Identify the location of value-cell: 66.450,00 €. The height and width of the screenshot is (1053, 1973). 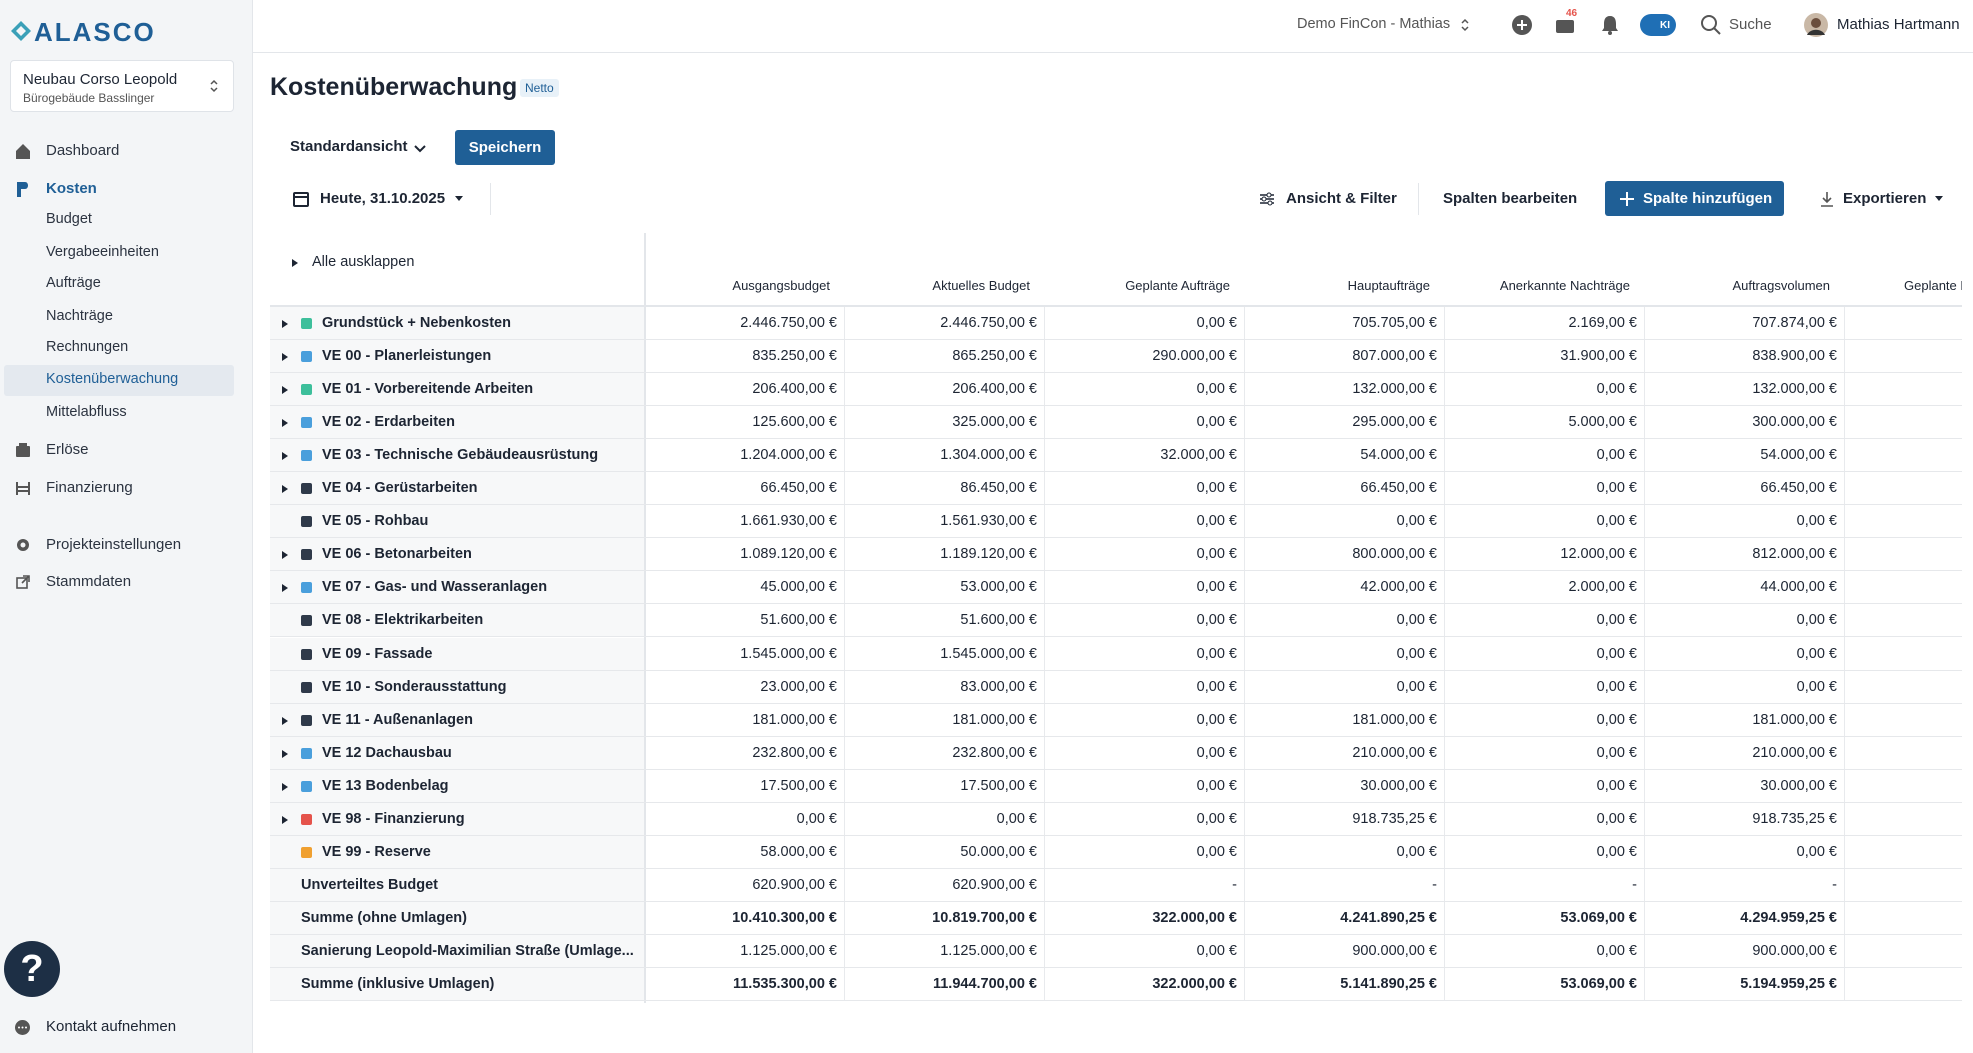
(1798, 488).